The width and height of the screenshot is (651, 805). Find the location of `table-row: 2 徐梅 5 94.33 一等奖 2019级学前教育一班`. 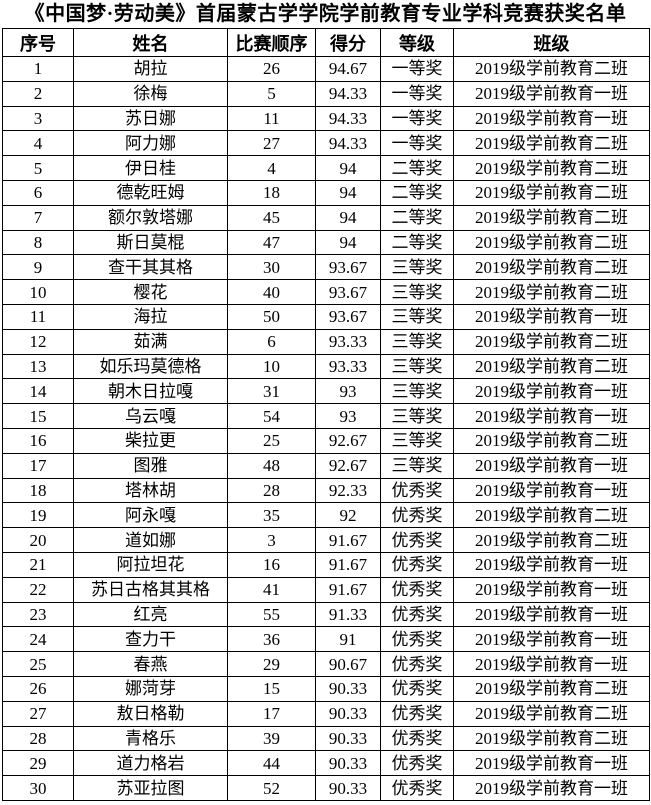

table-row: 2 徐梅 5 94.33 一等奖 2019级学前教育一班 is located at coordinates (326, 93).